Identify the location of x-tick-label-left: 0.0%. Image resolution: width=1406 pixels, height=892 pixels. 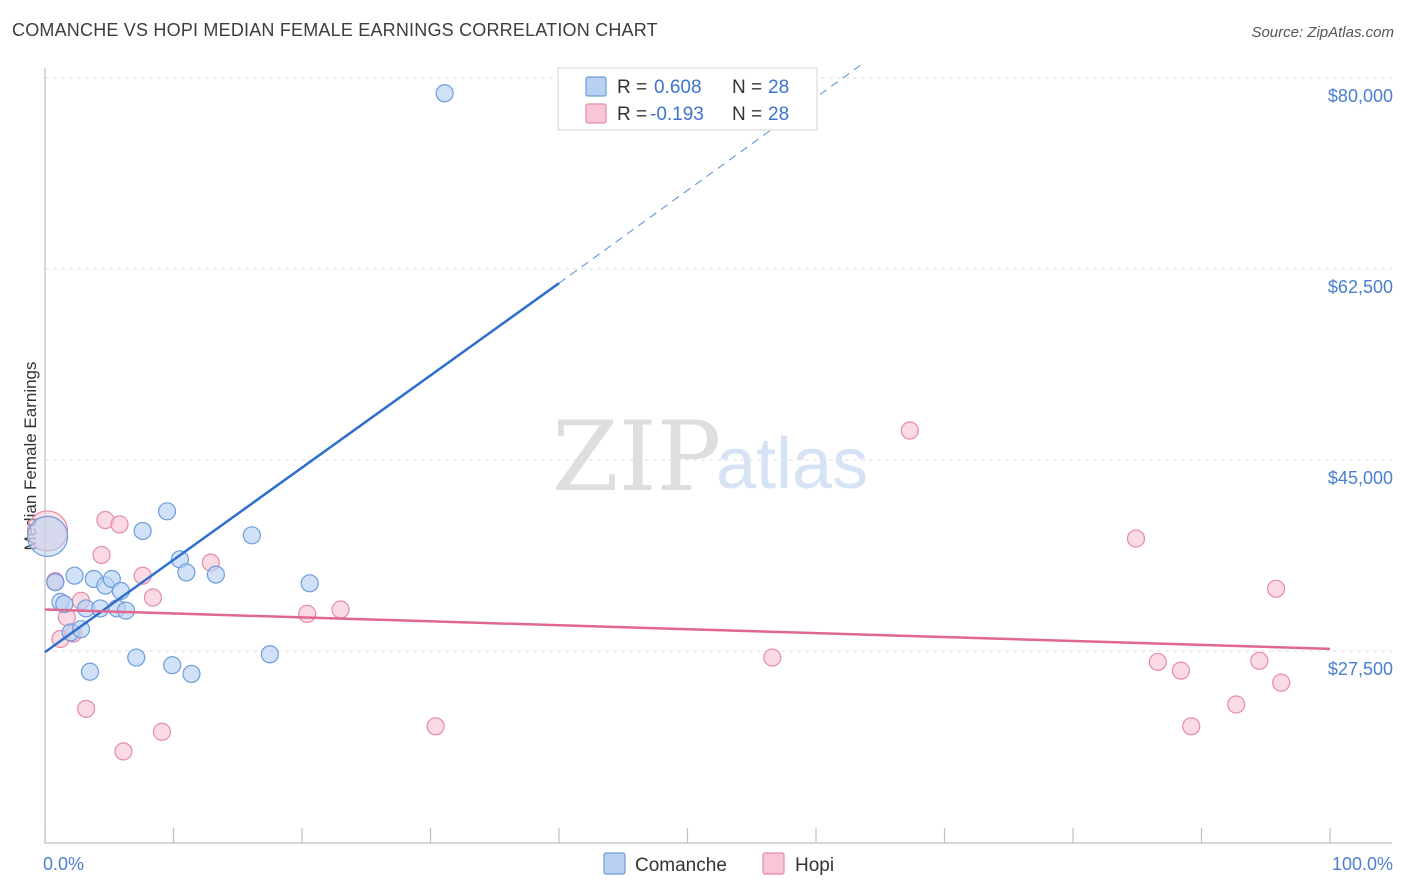
(63, 864).